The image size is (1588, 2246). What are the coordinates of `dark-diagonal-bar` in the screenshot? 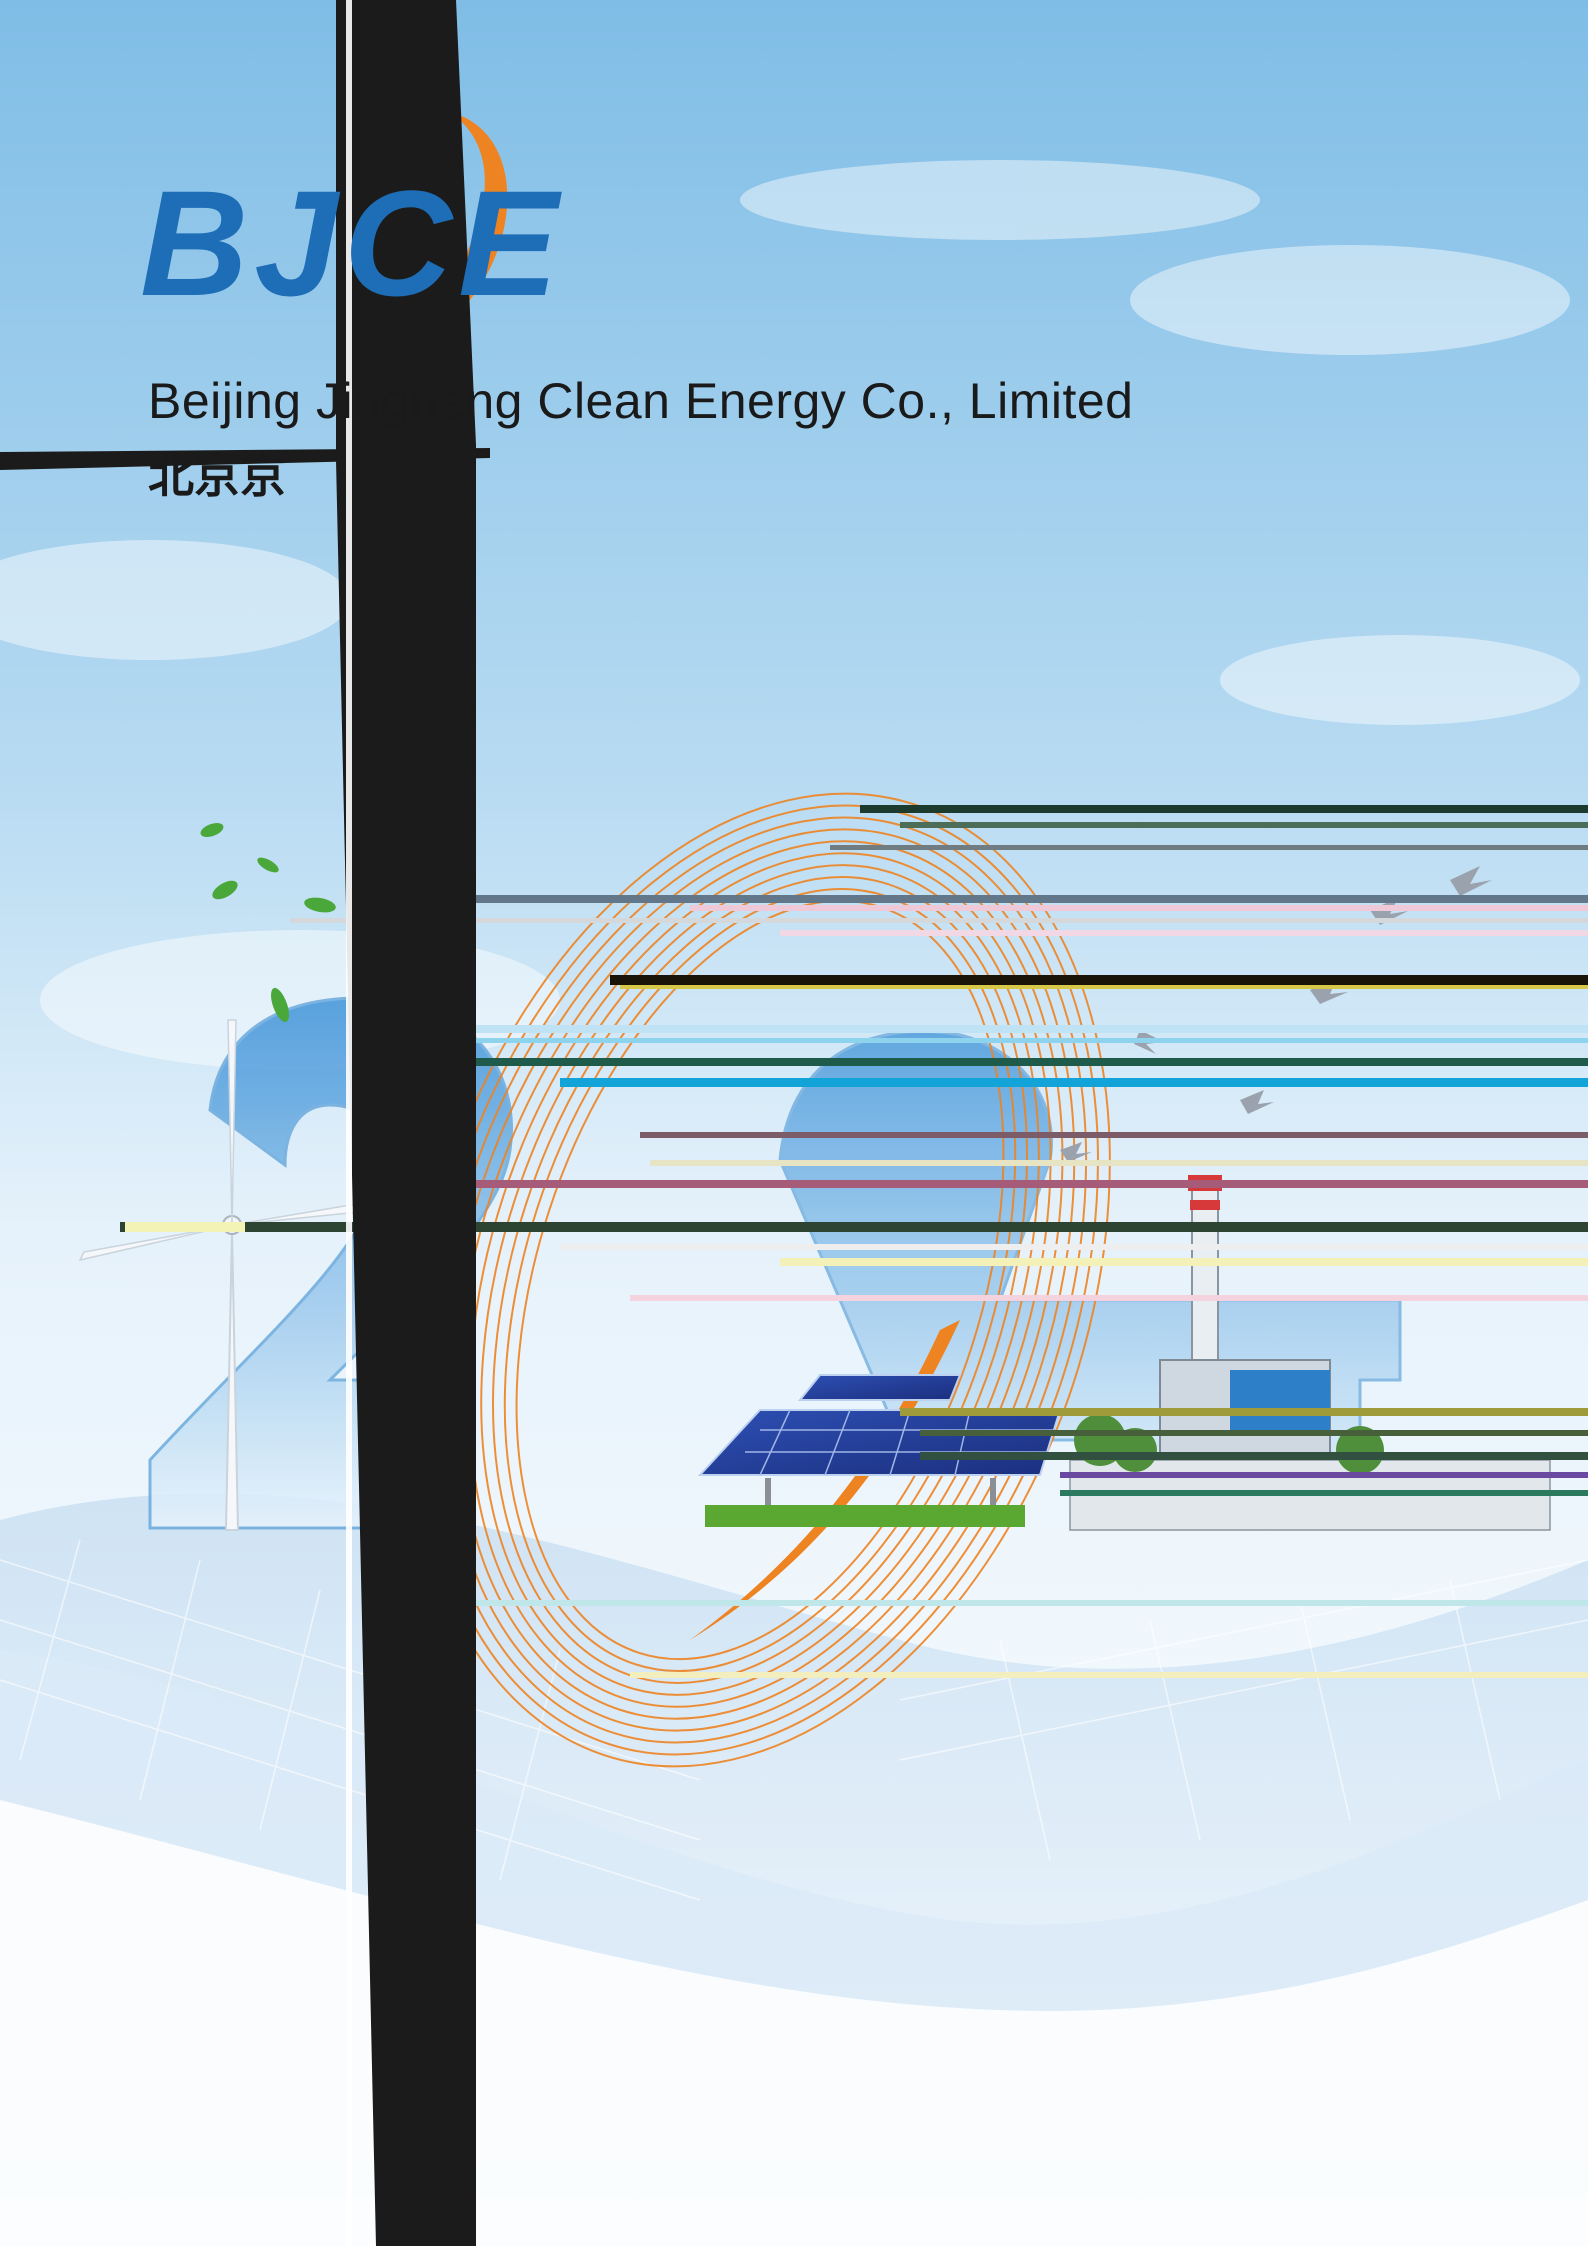 It's located at (245, 459).